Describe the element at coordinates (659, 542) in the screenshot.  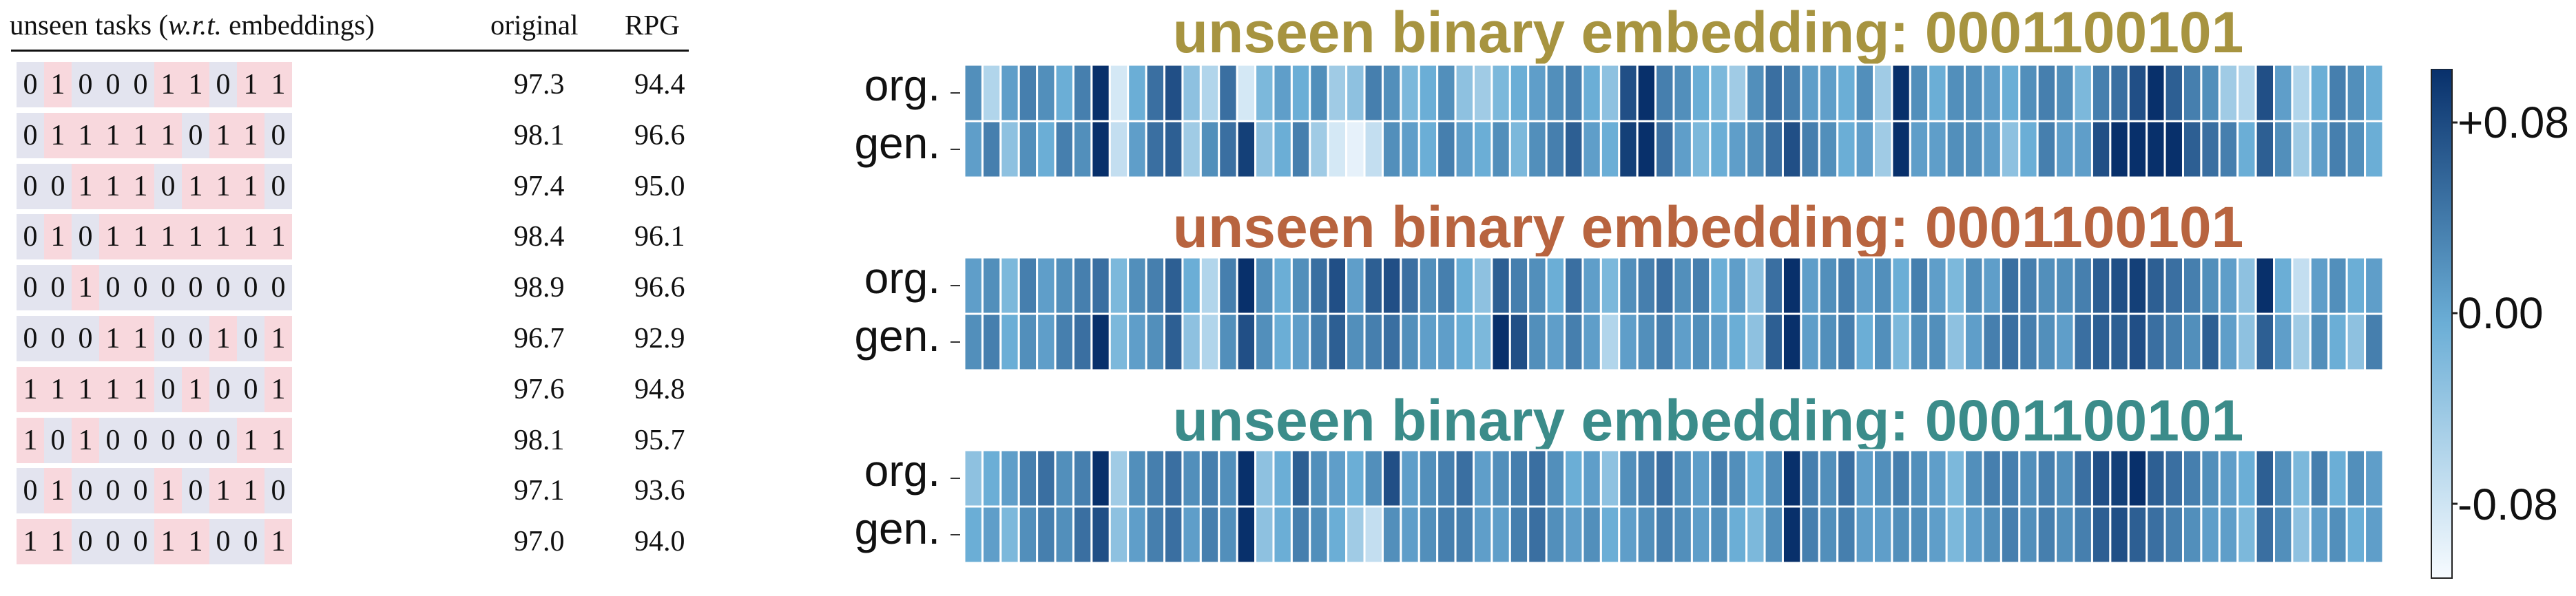
I see `rpg-accuracy: 94.0` at that location.